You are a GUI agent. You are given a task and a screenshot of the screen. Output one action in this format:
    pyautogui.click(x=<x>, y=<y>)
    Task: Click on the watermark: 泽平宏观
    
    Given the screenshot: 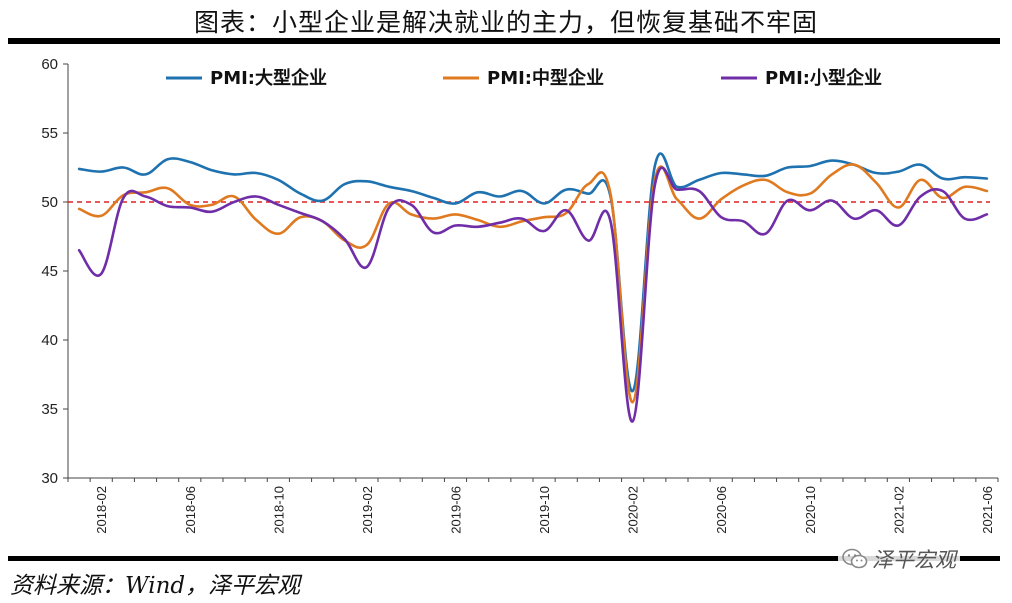 What is the action you would take?
    pyautogui.click(x=899, y=559)
    